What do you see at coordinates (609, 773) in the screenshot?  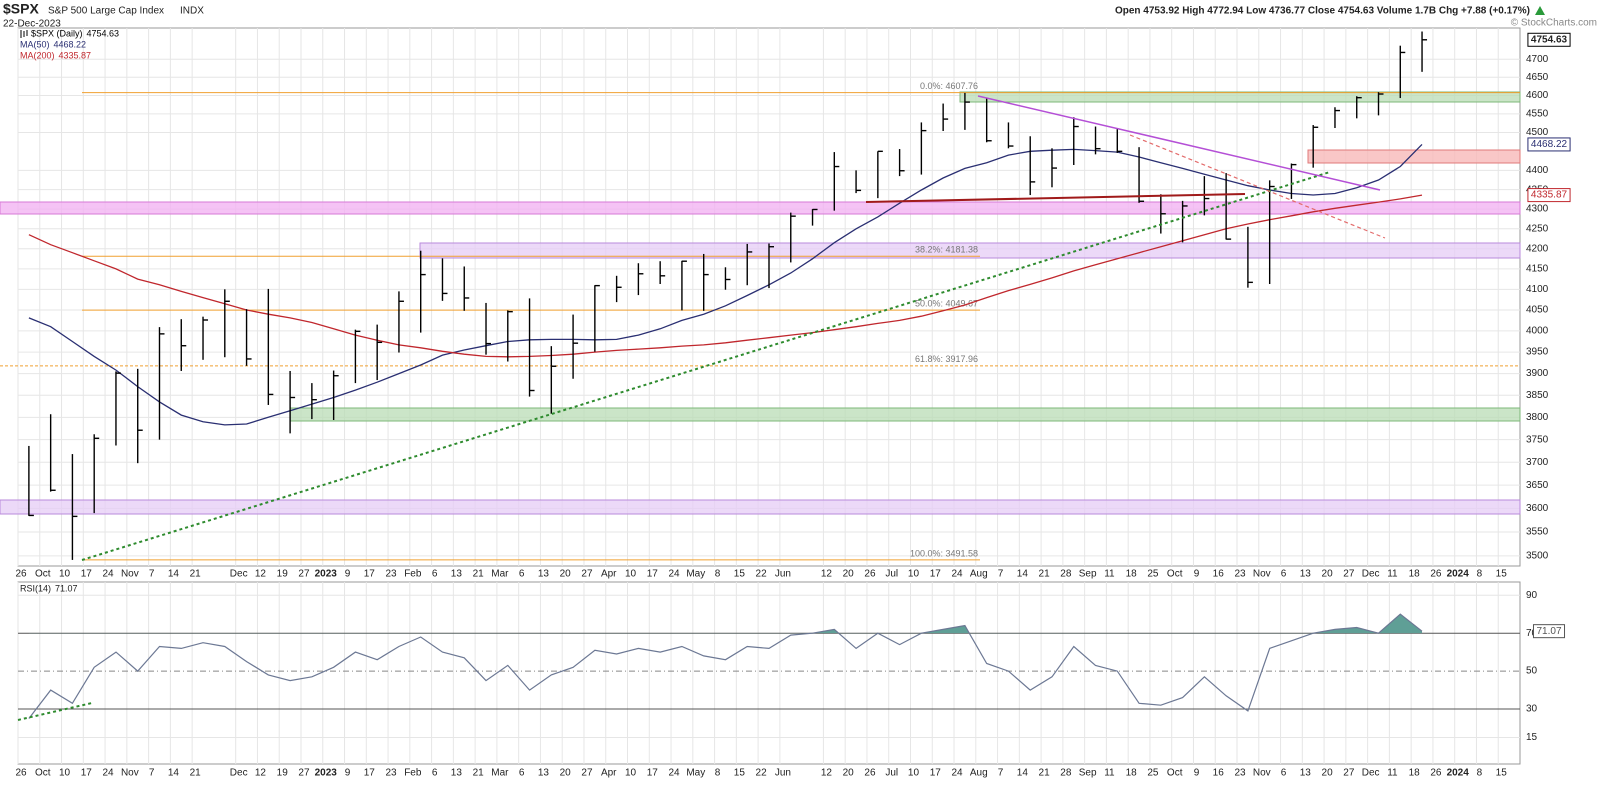 I see `x-tick-label: Apr` at bounding box center [609, 773].